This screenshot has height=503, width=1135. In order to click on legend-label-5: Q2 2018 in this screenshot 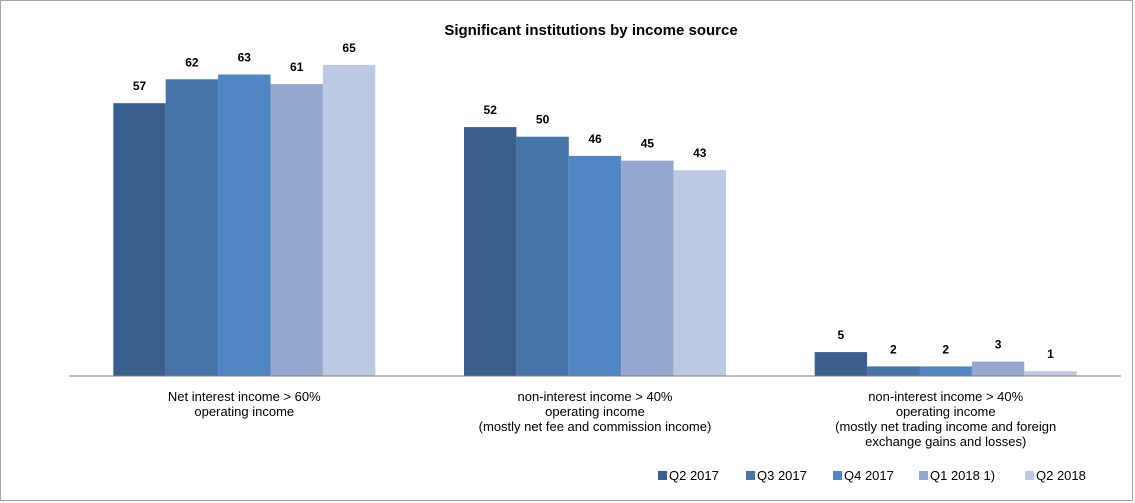, I will do `click(1061, 475)`.